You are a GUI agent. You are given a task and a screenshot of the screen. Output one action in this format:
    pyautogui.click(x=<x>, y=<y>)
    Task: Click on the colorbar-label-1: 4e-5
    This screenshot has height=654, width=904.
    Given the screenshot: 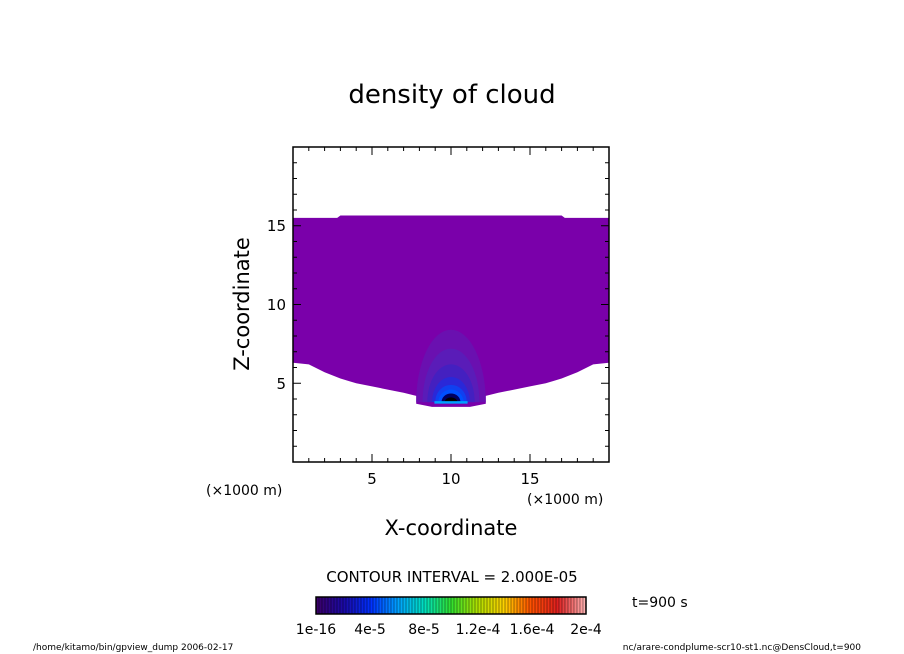 What is the action you would take?
    pyautogui.click(x=369, y=630)
    